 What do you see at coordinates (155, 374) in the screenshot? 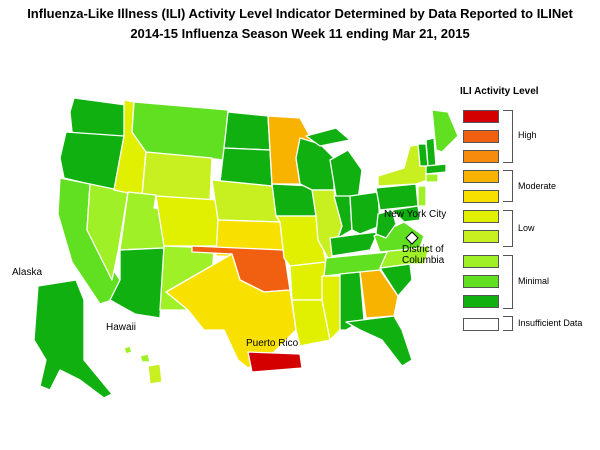
I see `state-hawaii-big-island` at bounding box center [155, 374].